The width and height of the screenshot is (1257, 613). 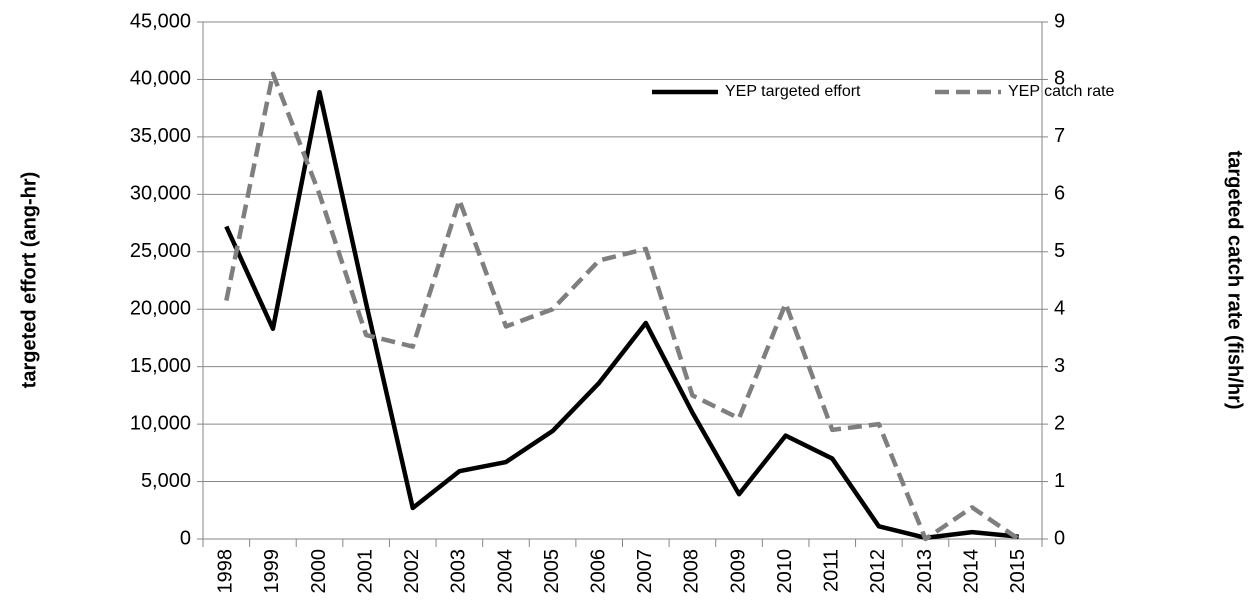 What do you see at coordinates (785, 571) in the screenshot?
I see `x-tick-label: 2010` at bounding box center [785, 571].